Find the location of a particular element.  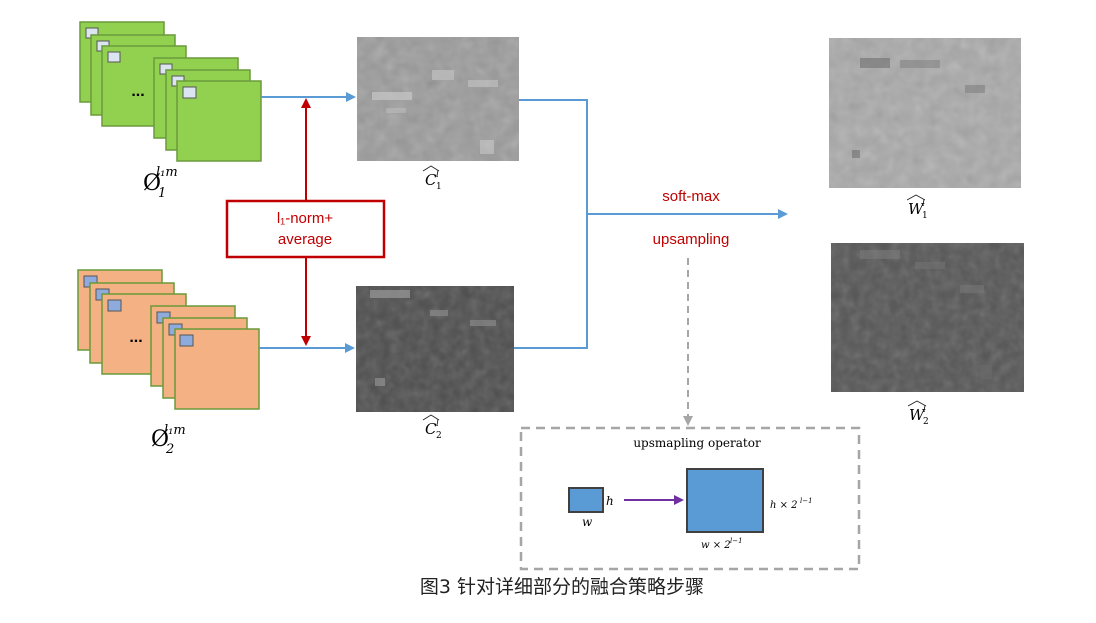

w1-label: W 1 l is located at coordinates (917, 207).